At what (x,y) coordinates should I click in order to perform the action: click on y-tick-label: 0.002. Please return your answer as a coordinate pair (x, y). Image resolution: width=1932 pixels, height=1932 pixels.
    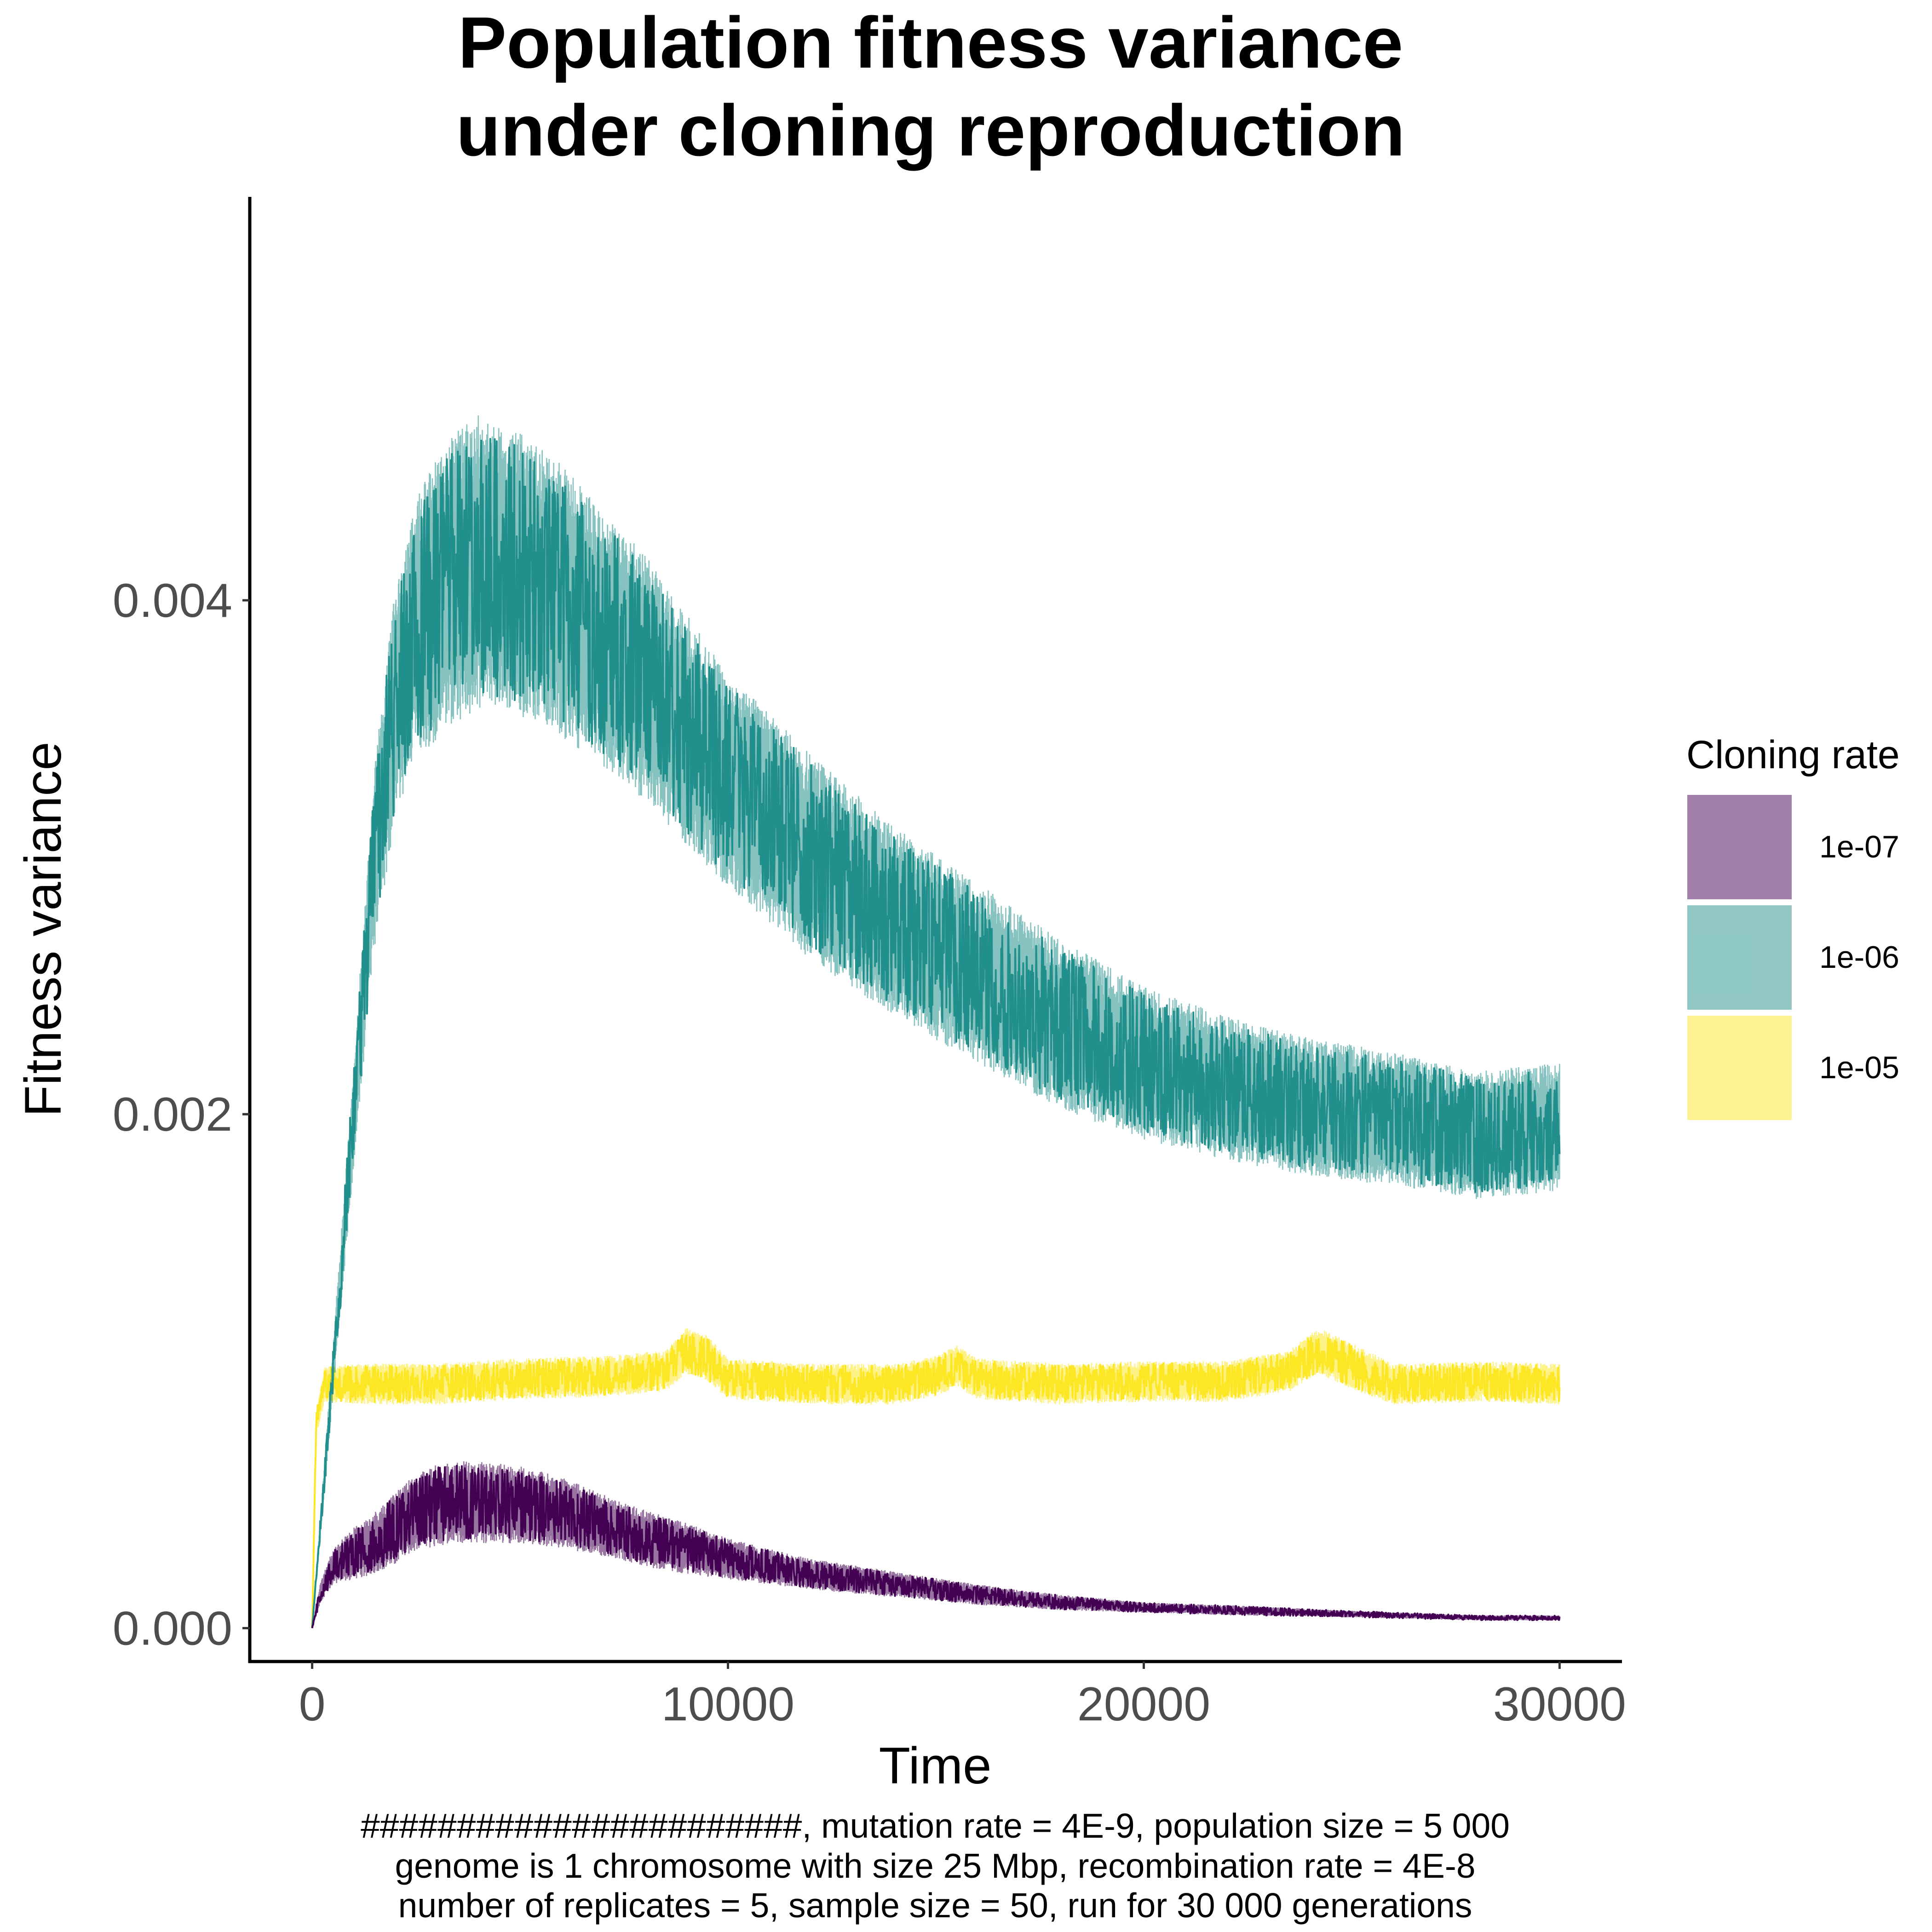
    Looking at the image, I should click on (172, 1114).